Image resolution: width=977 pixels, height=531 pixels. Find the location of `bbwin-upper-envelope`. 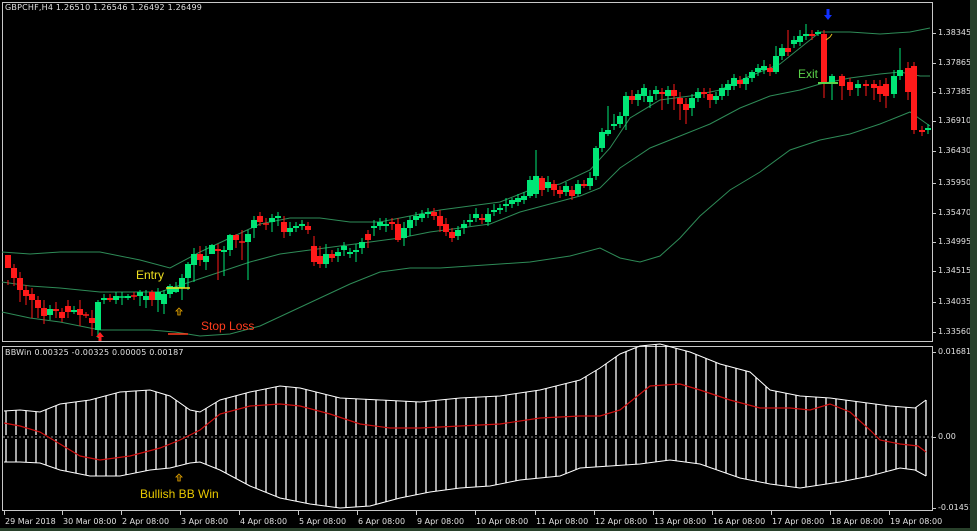

bbwin-upper-envelope is located at coordinates (465, 378).